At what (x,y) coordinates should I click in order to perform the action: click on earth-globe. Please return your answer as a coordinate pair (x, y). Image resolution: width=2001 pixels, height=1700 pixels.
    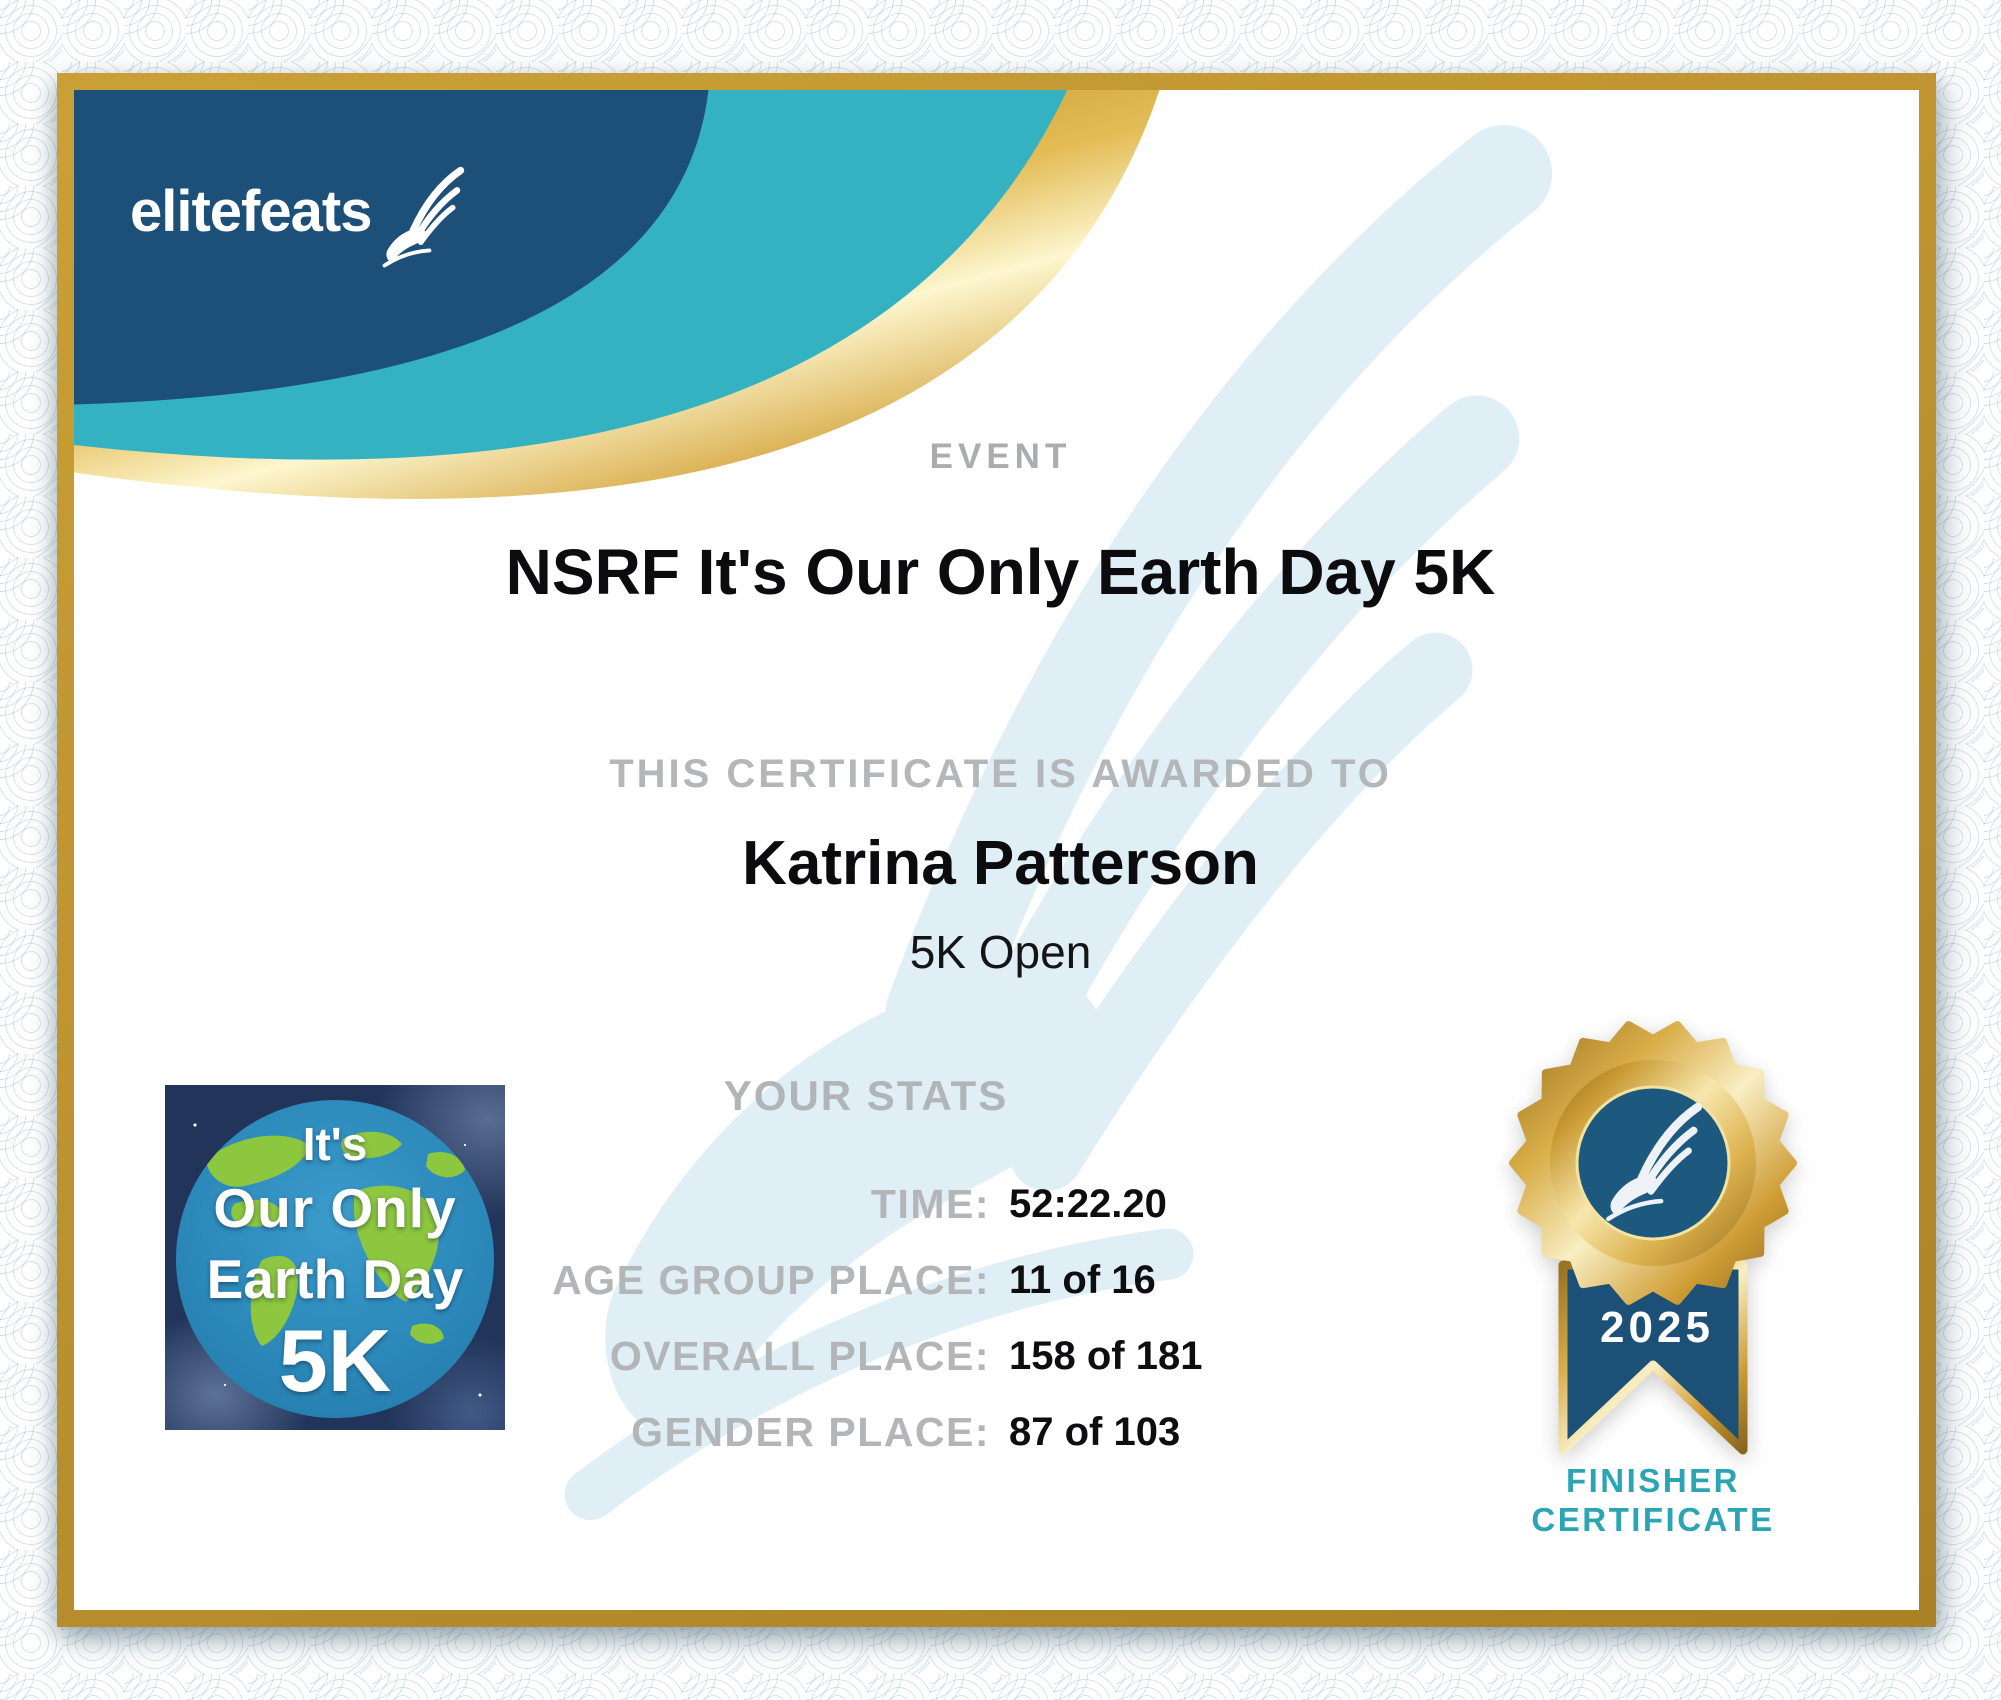
    Looking at the image, I should click on (335, 1259).